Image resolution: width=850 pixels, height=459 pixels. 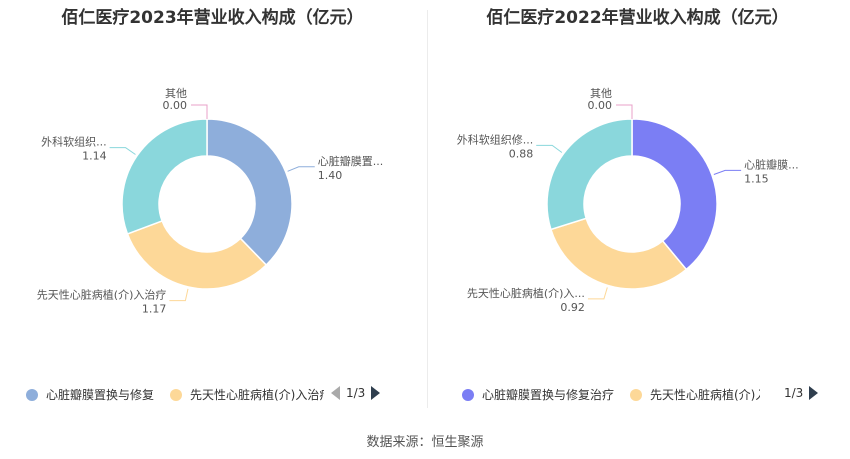 I want to click on legend-prev-icon, so click(x=335, y=392).